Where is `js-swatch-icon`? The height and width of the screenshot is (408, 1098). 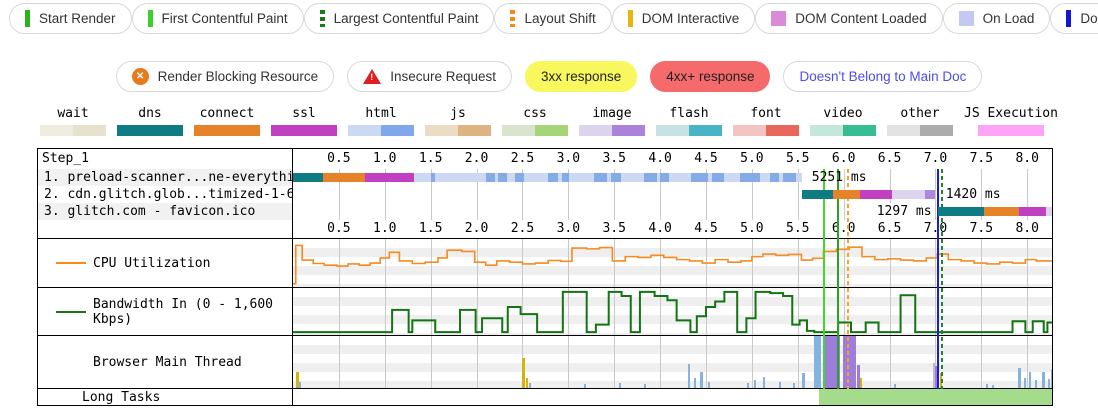 js-swatch-icon is located at coordinates (458, 130).